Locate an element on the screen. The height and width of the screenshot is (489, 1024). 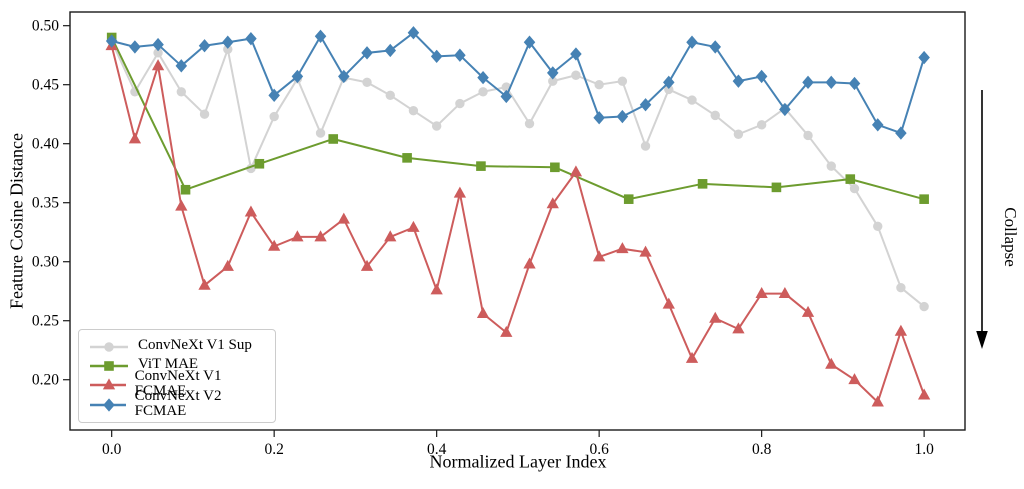
x-axis-label: Normalized Layer Index is located at coordinates (518, 461).